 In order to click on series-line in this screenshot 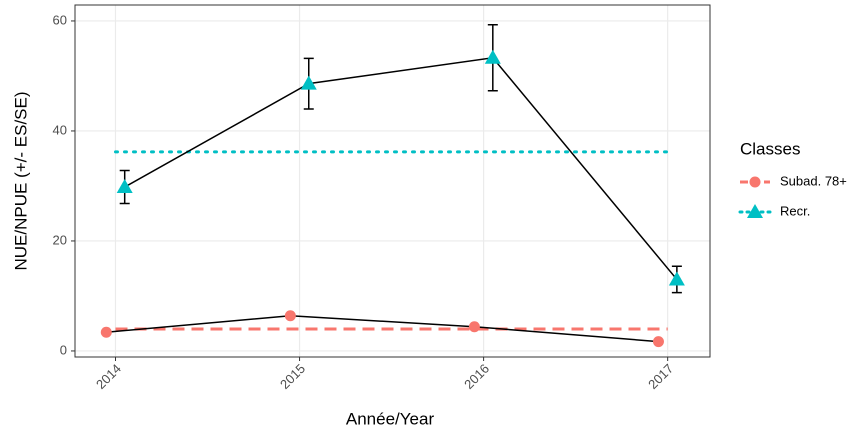, I will do `click(382, 328)`.